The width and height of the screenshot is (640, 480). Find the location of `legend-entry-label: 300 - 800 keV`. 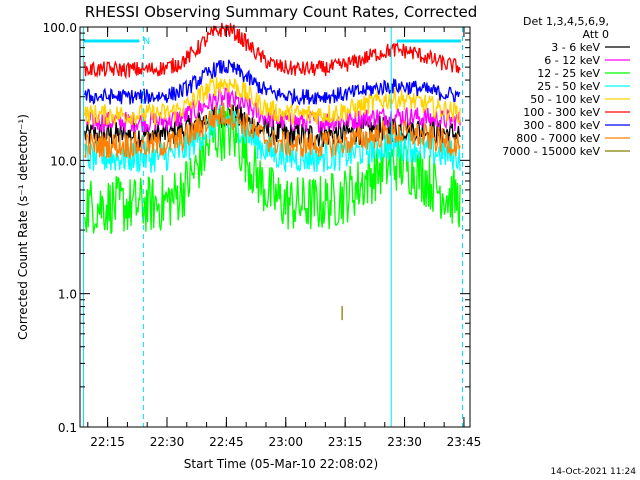

legend-entry-label: 300 - 800 keV is located at coordinates (561, 125).